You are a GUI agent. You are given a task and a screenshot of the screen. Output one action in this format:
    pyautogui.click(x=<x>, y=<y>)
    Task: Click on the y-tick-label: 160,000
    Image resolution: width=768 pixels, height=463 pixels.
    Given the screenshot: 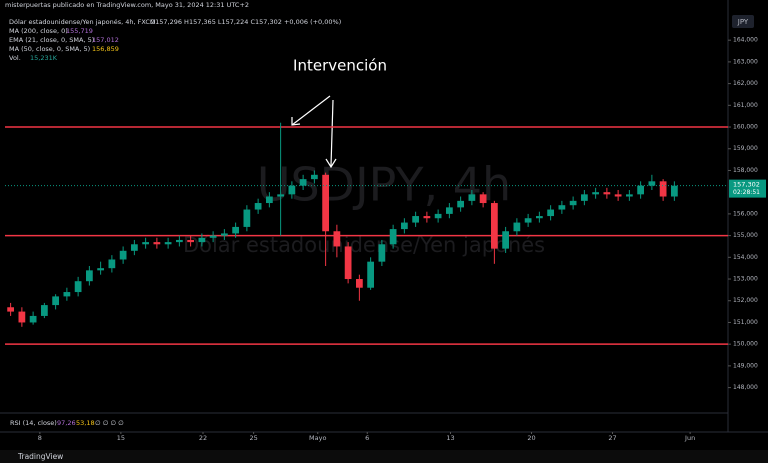 What is the action you would take?
    pyautogui.click(x=745, y=127)
    